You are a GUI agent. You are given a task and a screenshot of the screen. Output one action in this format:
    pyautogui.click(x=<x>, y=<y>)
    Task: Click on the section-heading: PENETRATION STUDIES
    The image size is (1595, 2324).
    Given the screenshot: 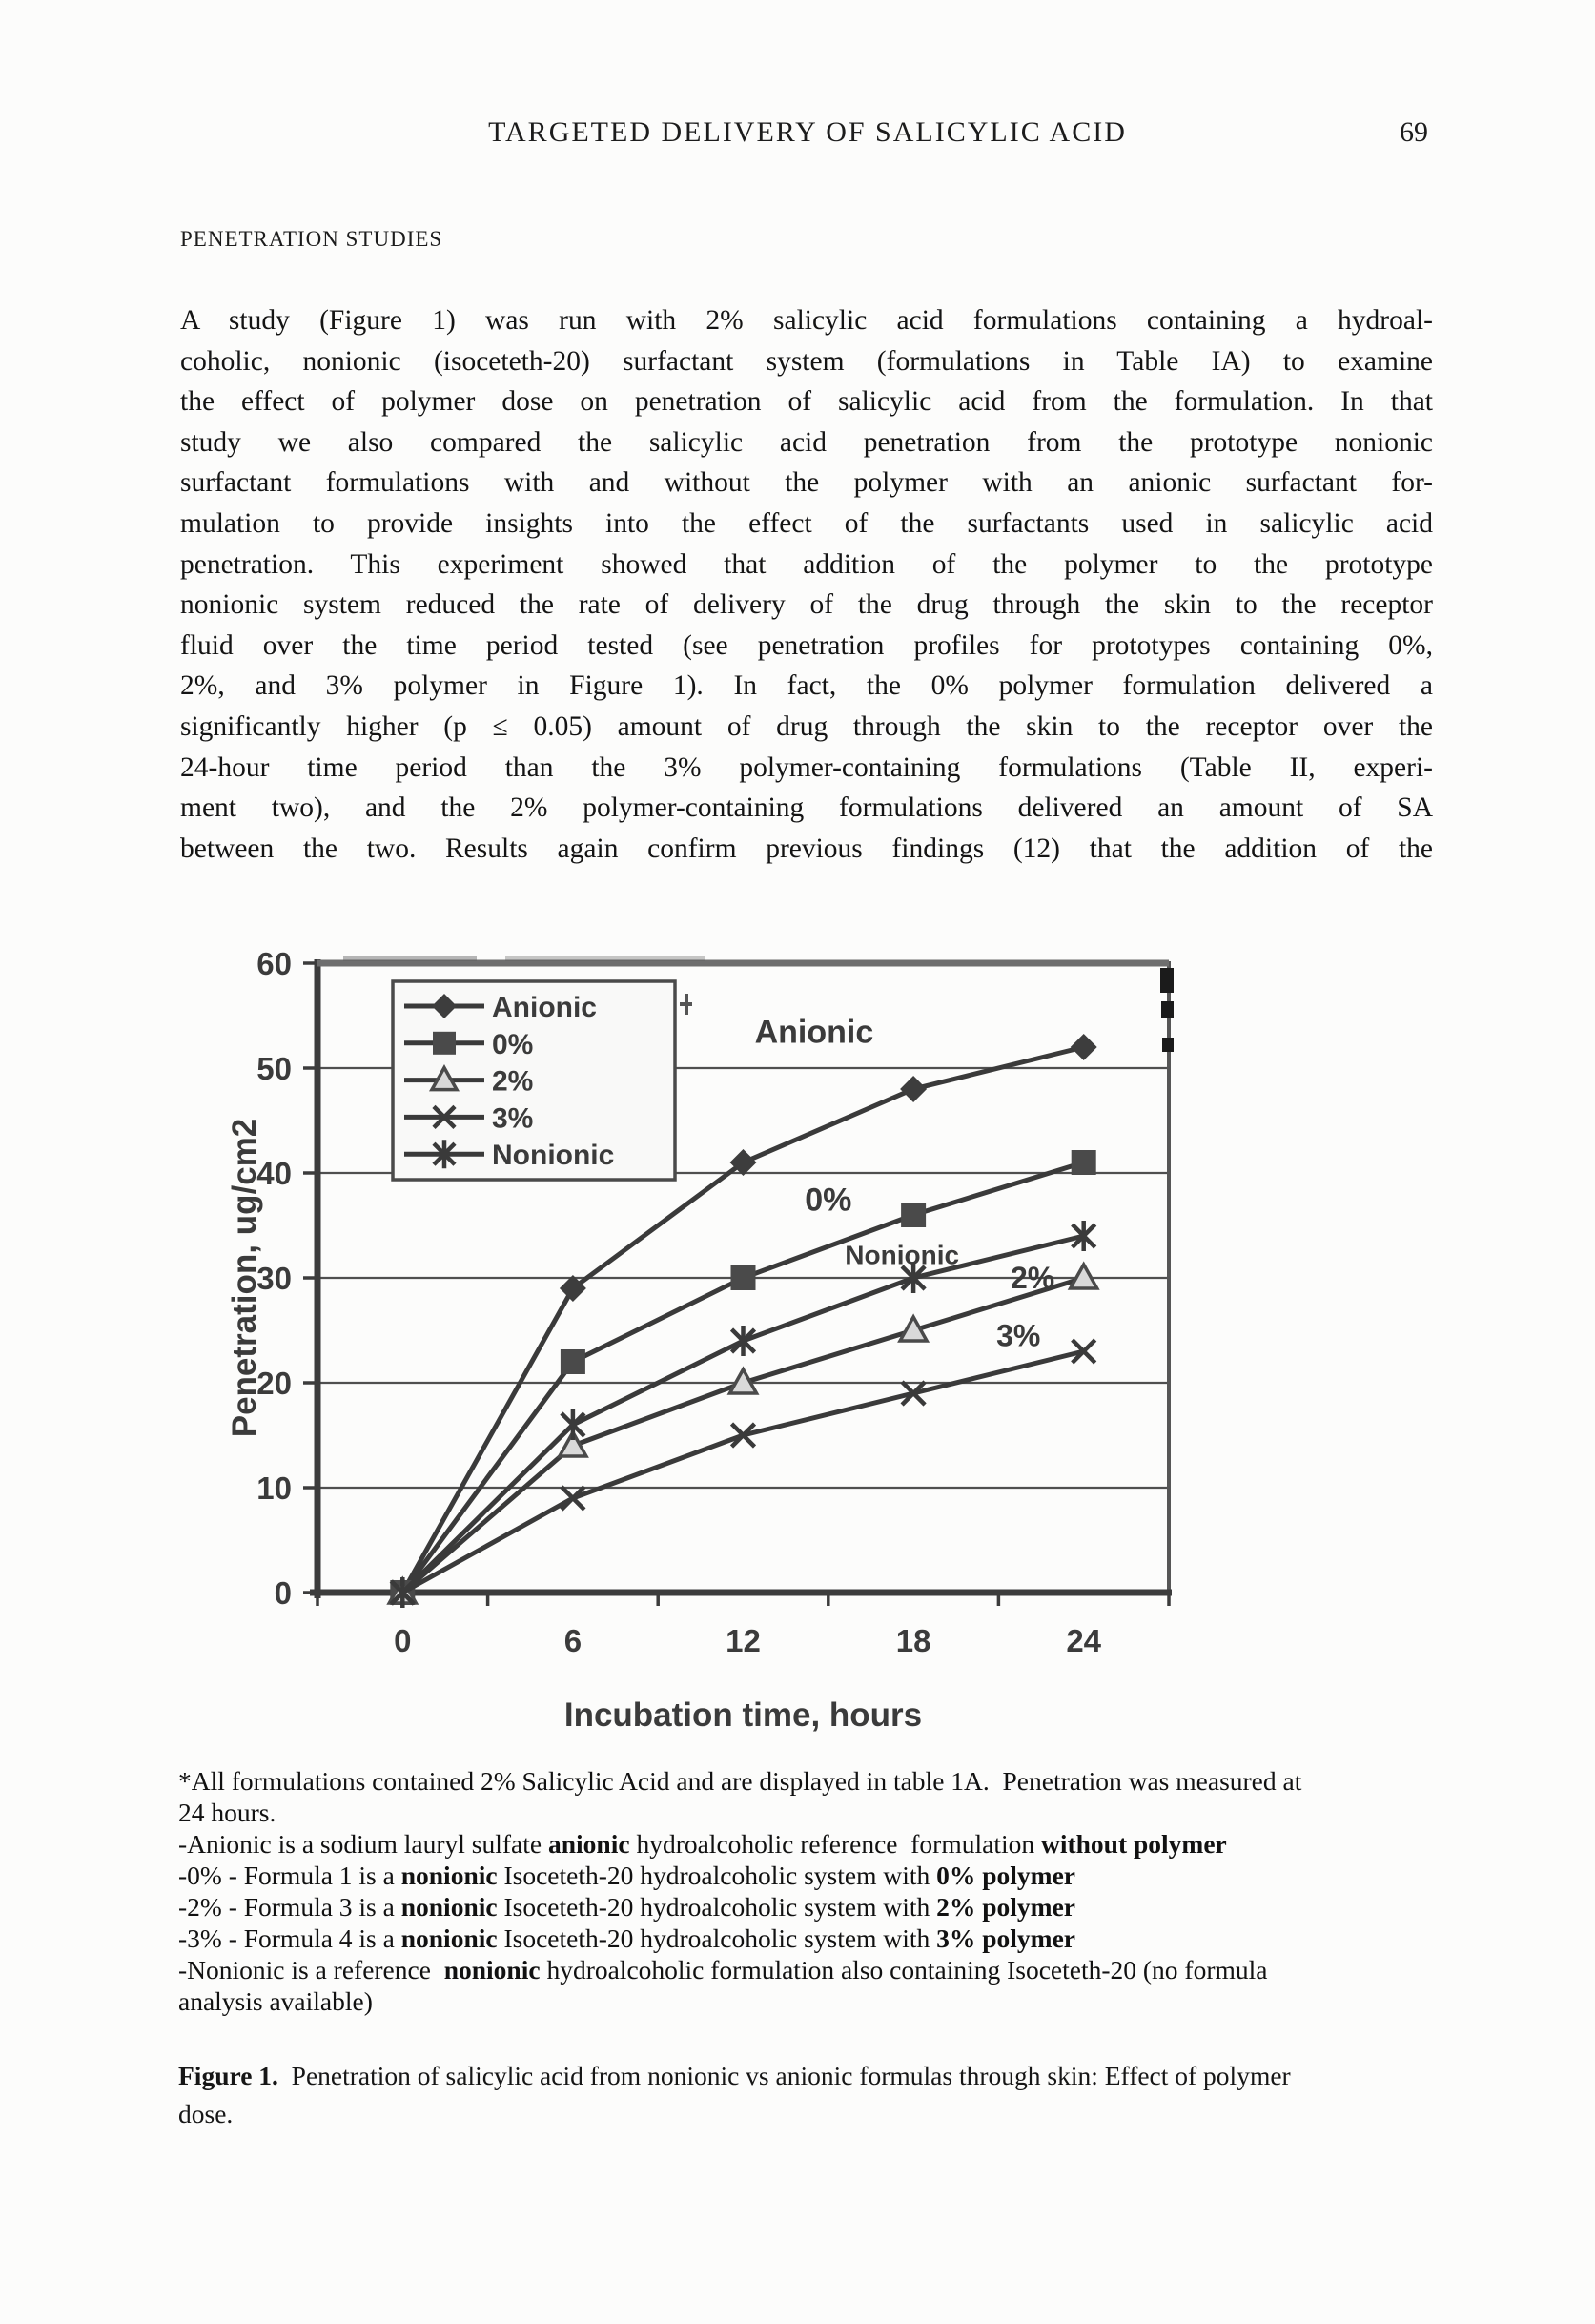 What is the action you would take?
    pyautogui.click(x=312, y=239)
    